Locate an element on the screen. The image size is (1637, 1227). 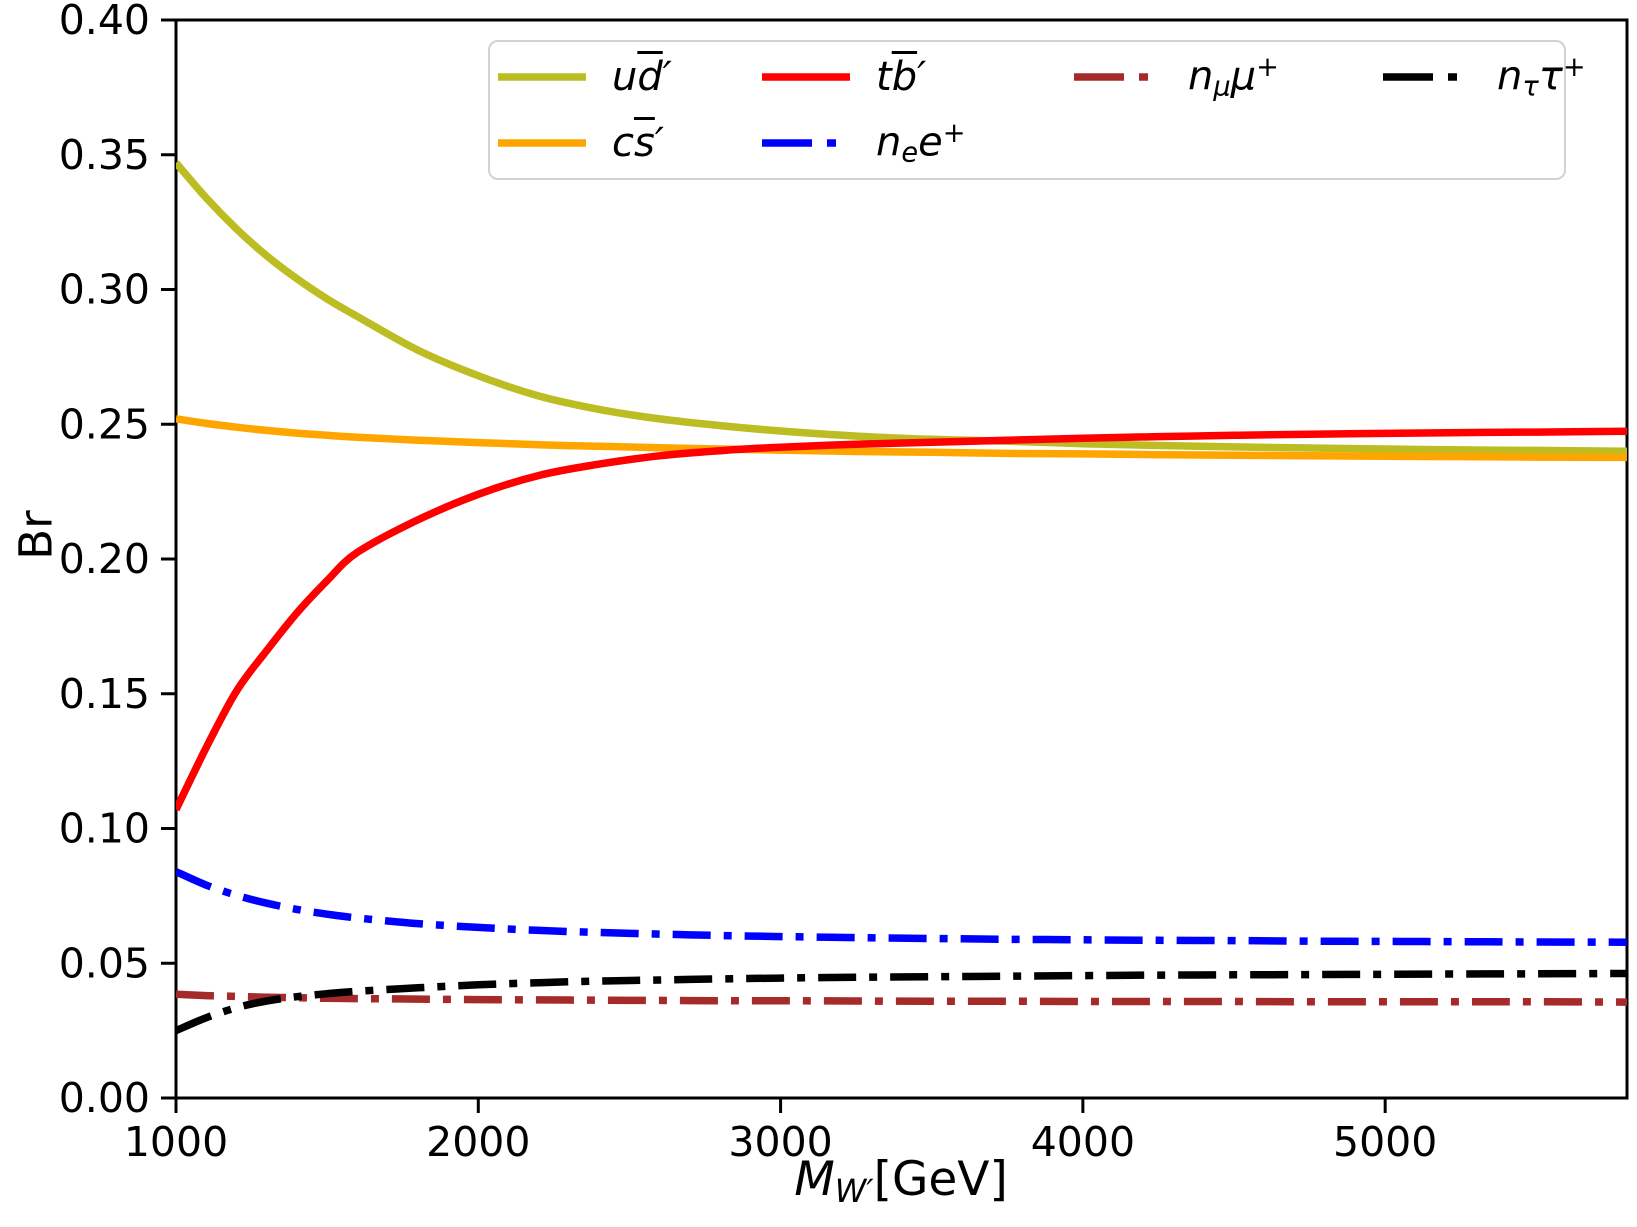
x-tick-label: 1000 is located at coordinates (176, 1142).